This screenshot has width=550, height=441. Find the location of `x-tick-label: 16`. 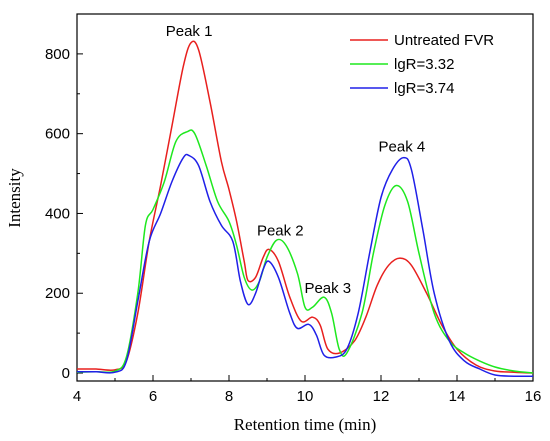

x-tick-label: 16 is located at coordinates (533, 396).